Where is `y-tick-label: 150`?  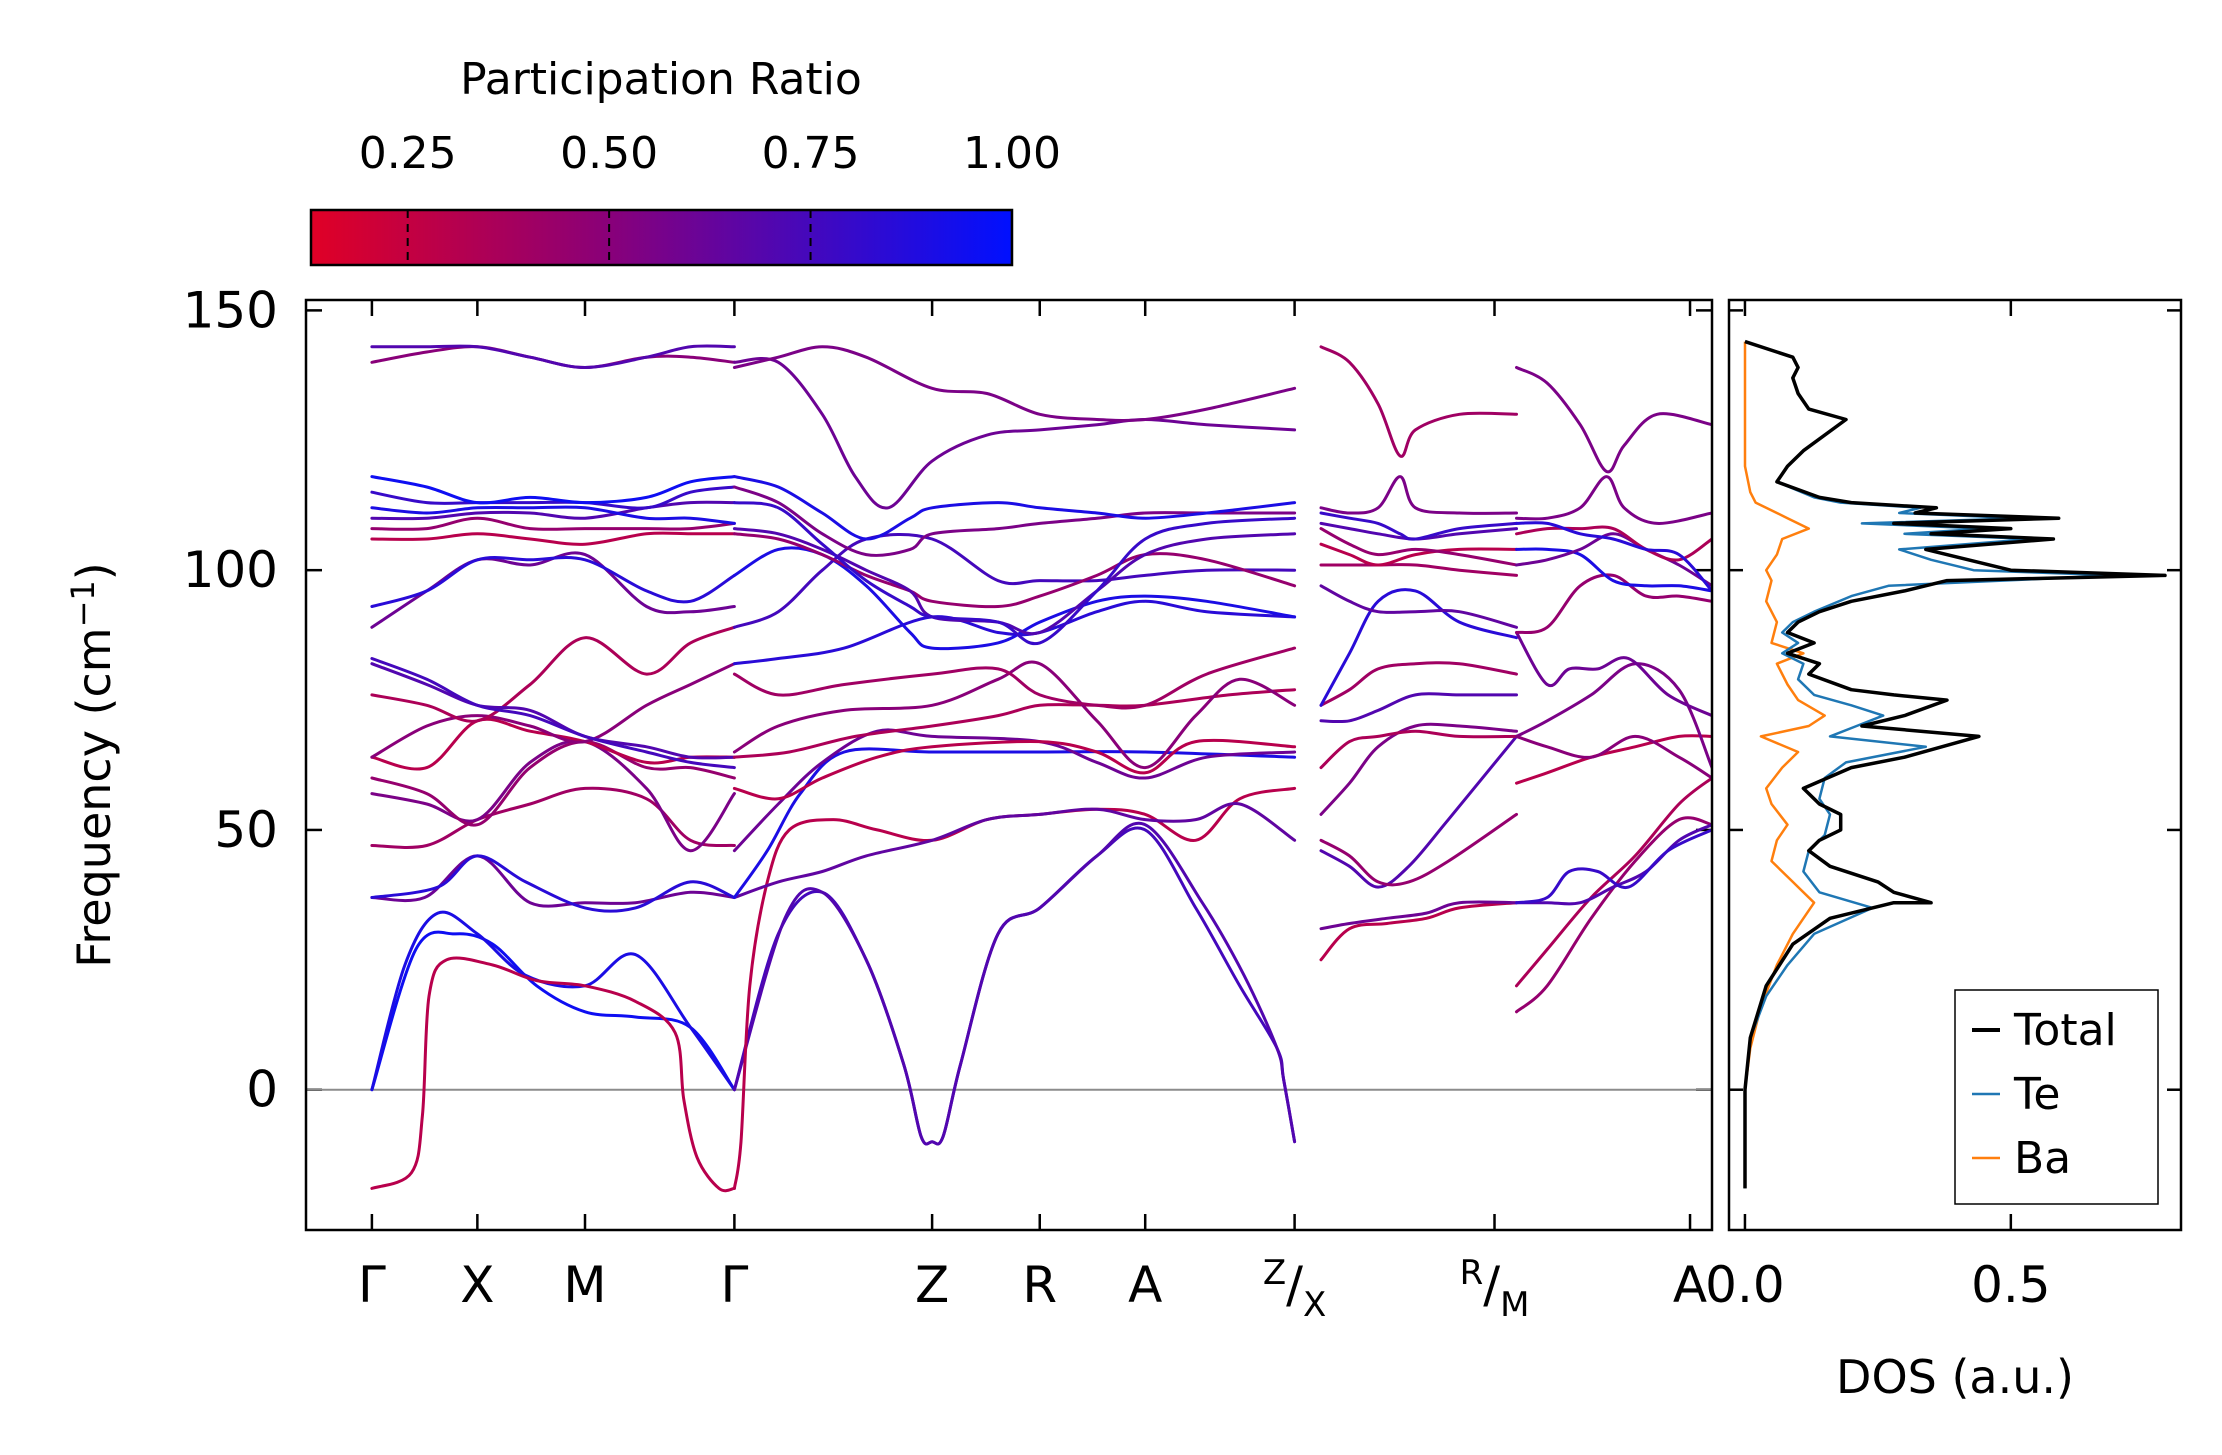
y-tick-label: 150 is located at coordinates (230, 310).